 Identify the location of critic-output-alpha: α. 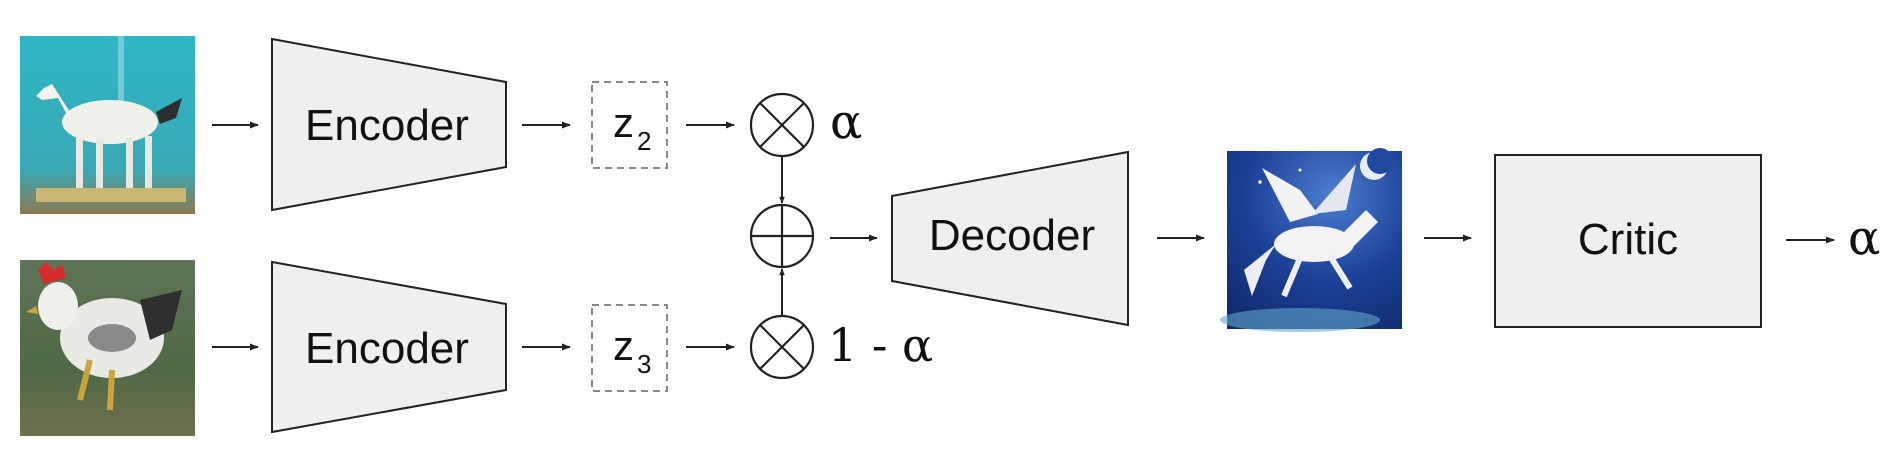
(1864, 238).